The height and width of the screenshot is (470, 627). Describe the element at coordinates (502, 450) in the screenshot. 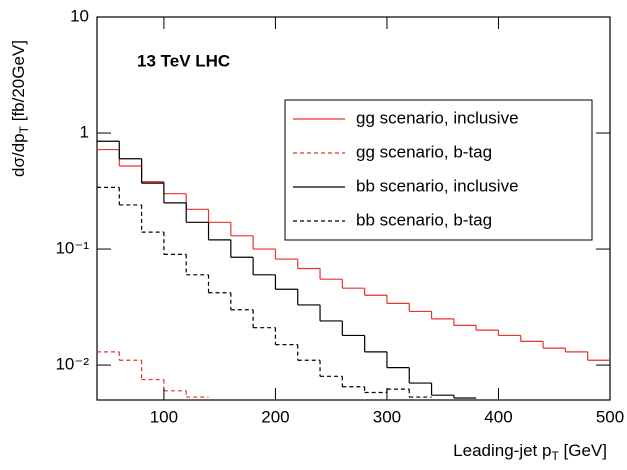

I see `x-label-main: Leading-jet p` at that location.